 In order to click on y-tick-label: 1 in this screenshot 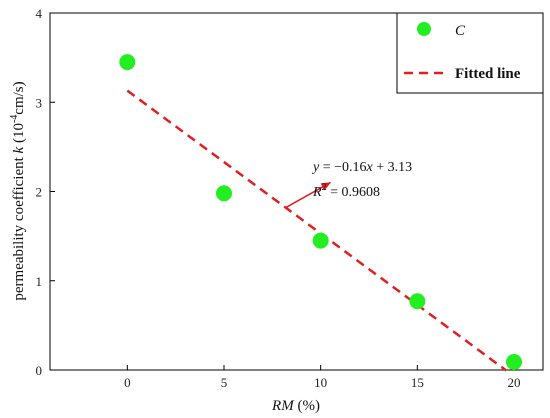, I will do `click(39, 281)`.